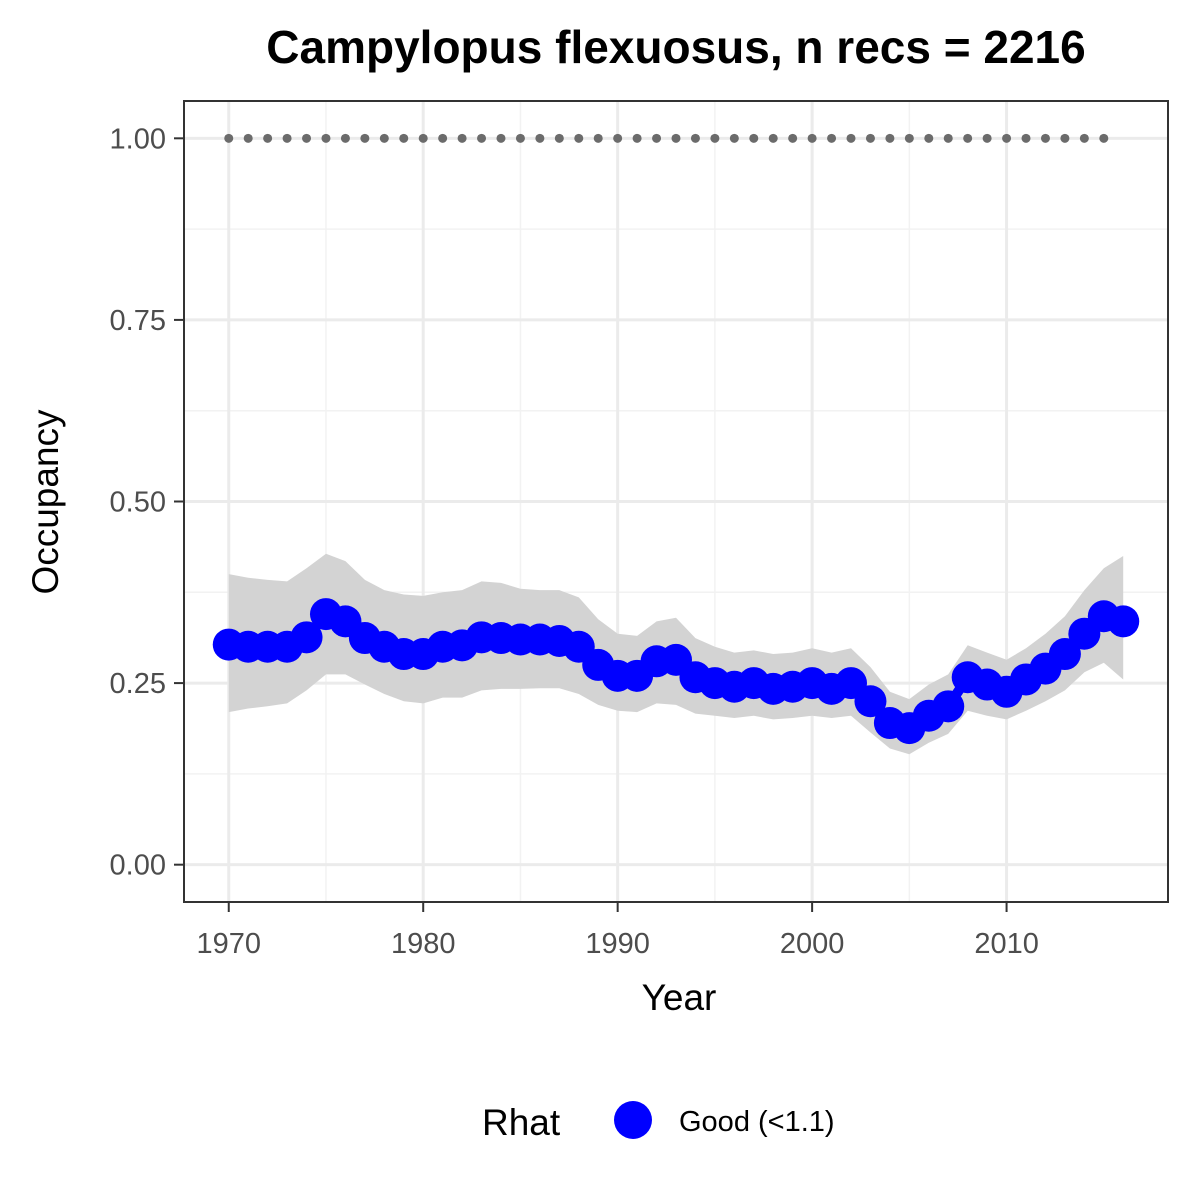  What do you see at coordinates (1006, 944) in the screenshot?
I see `x-tick-label: 2010` at bounding box center [1006, 944].